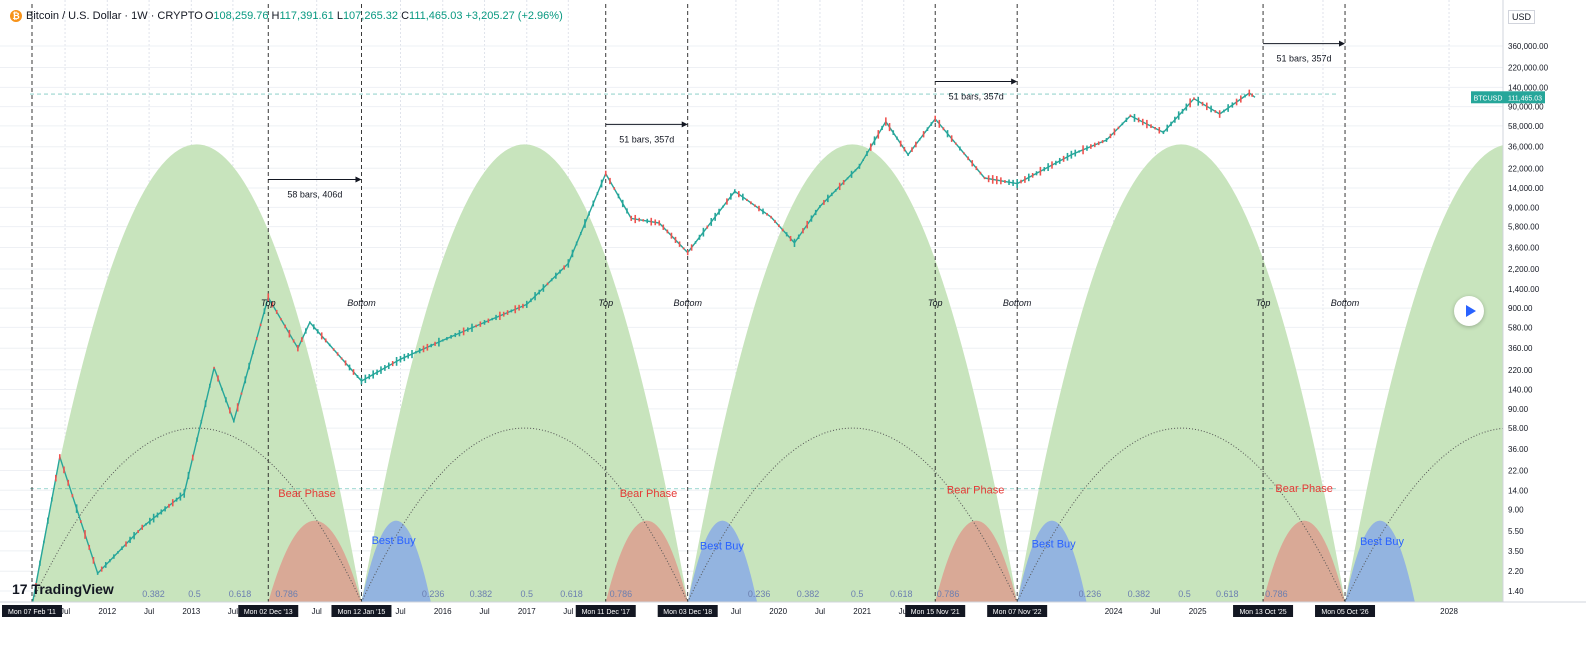 This screenshot has height=650, width=1586. I want to click on date-marker-label: Mon 13 Oct '25, so click(1262, 612).